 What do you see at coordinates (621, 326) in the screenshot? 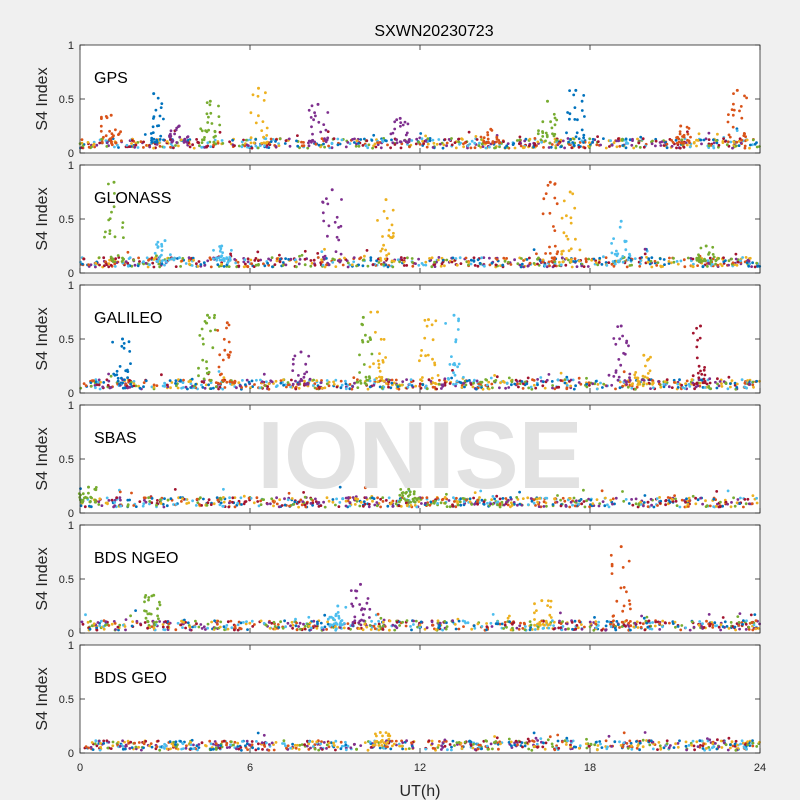
I see `burst-peak-point` at bounding box center [621, 326].